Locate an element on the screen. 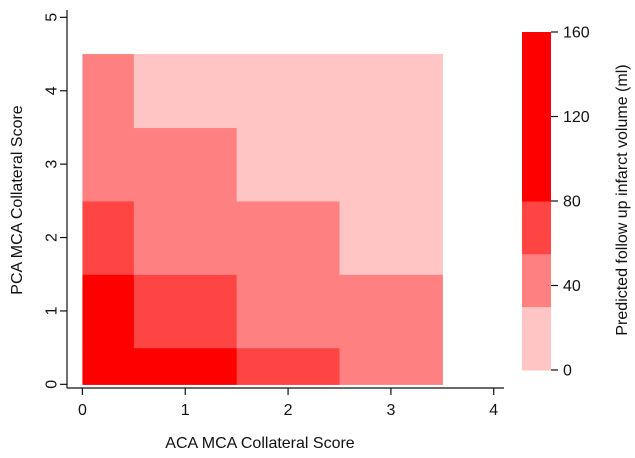  y-tick-label: 0 is located at coordinates (52, 384).